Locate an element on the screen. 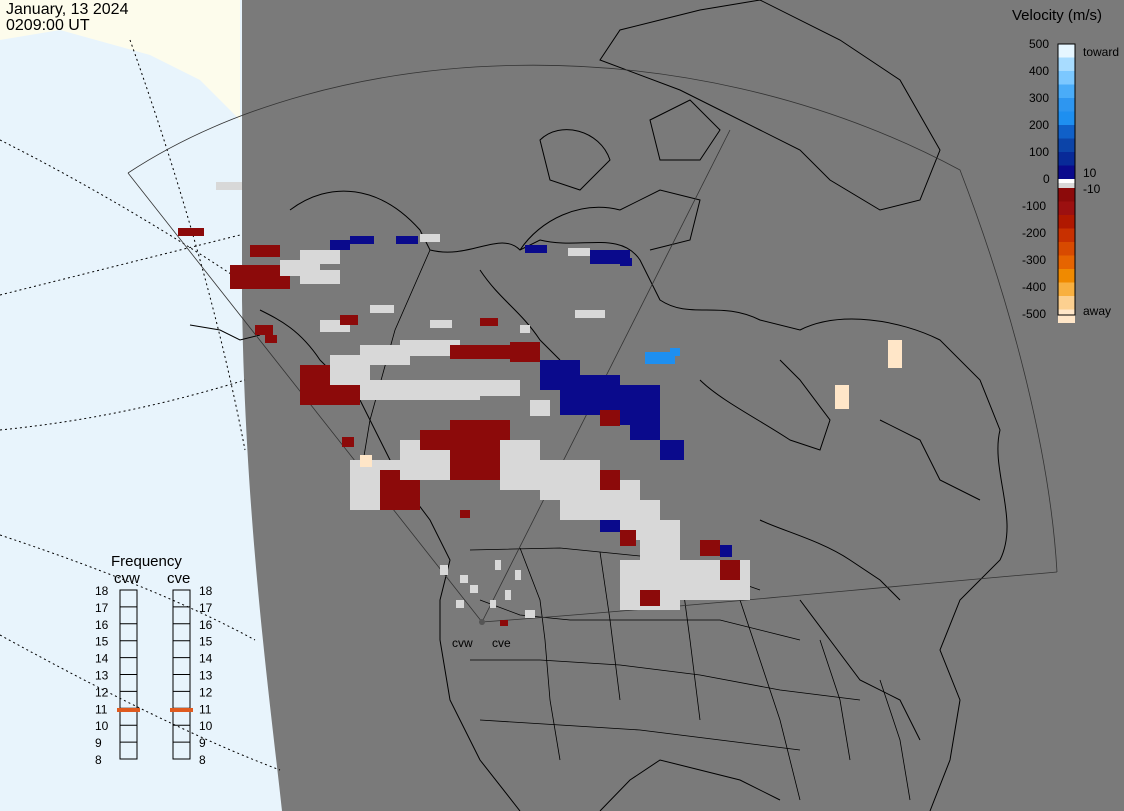  colorbar-frame is located at coordinates (1066, 179).